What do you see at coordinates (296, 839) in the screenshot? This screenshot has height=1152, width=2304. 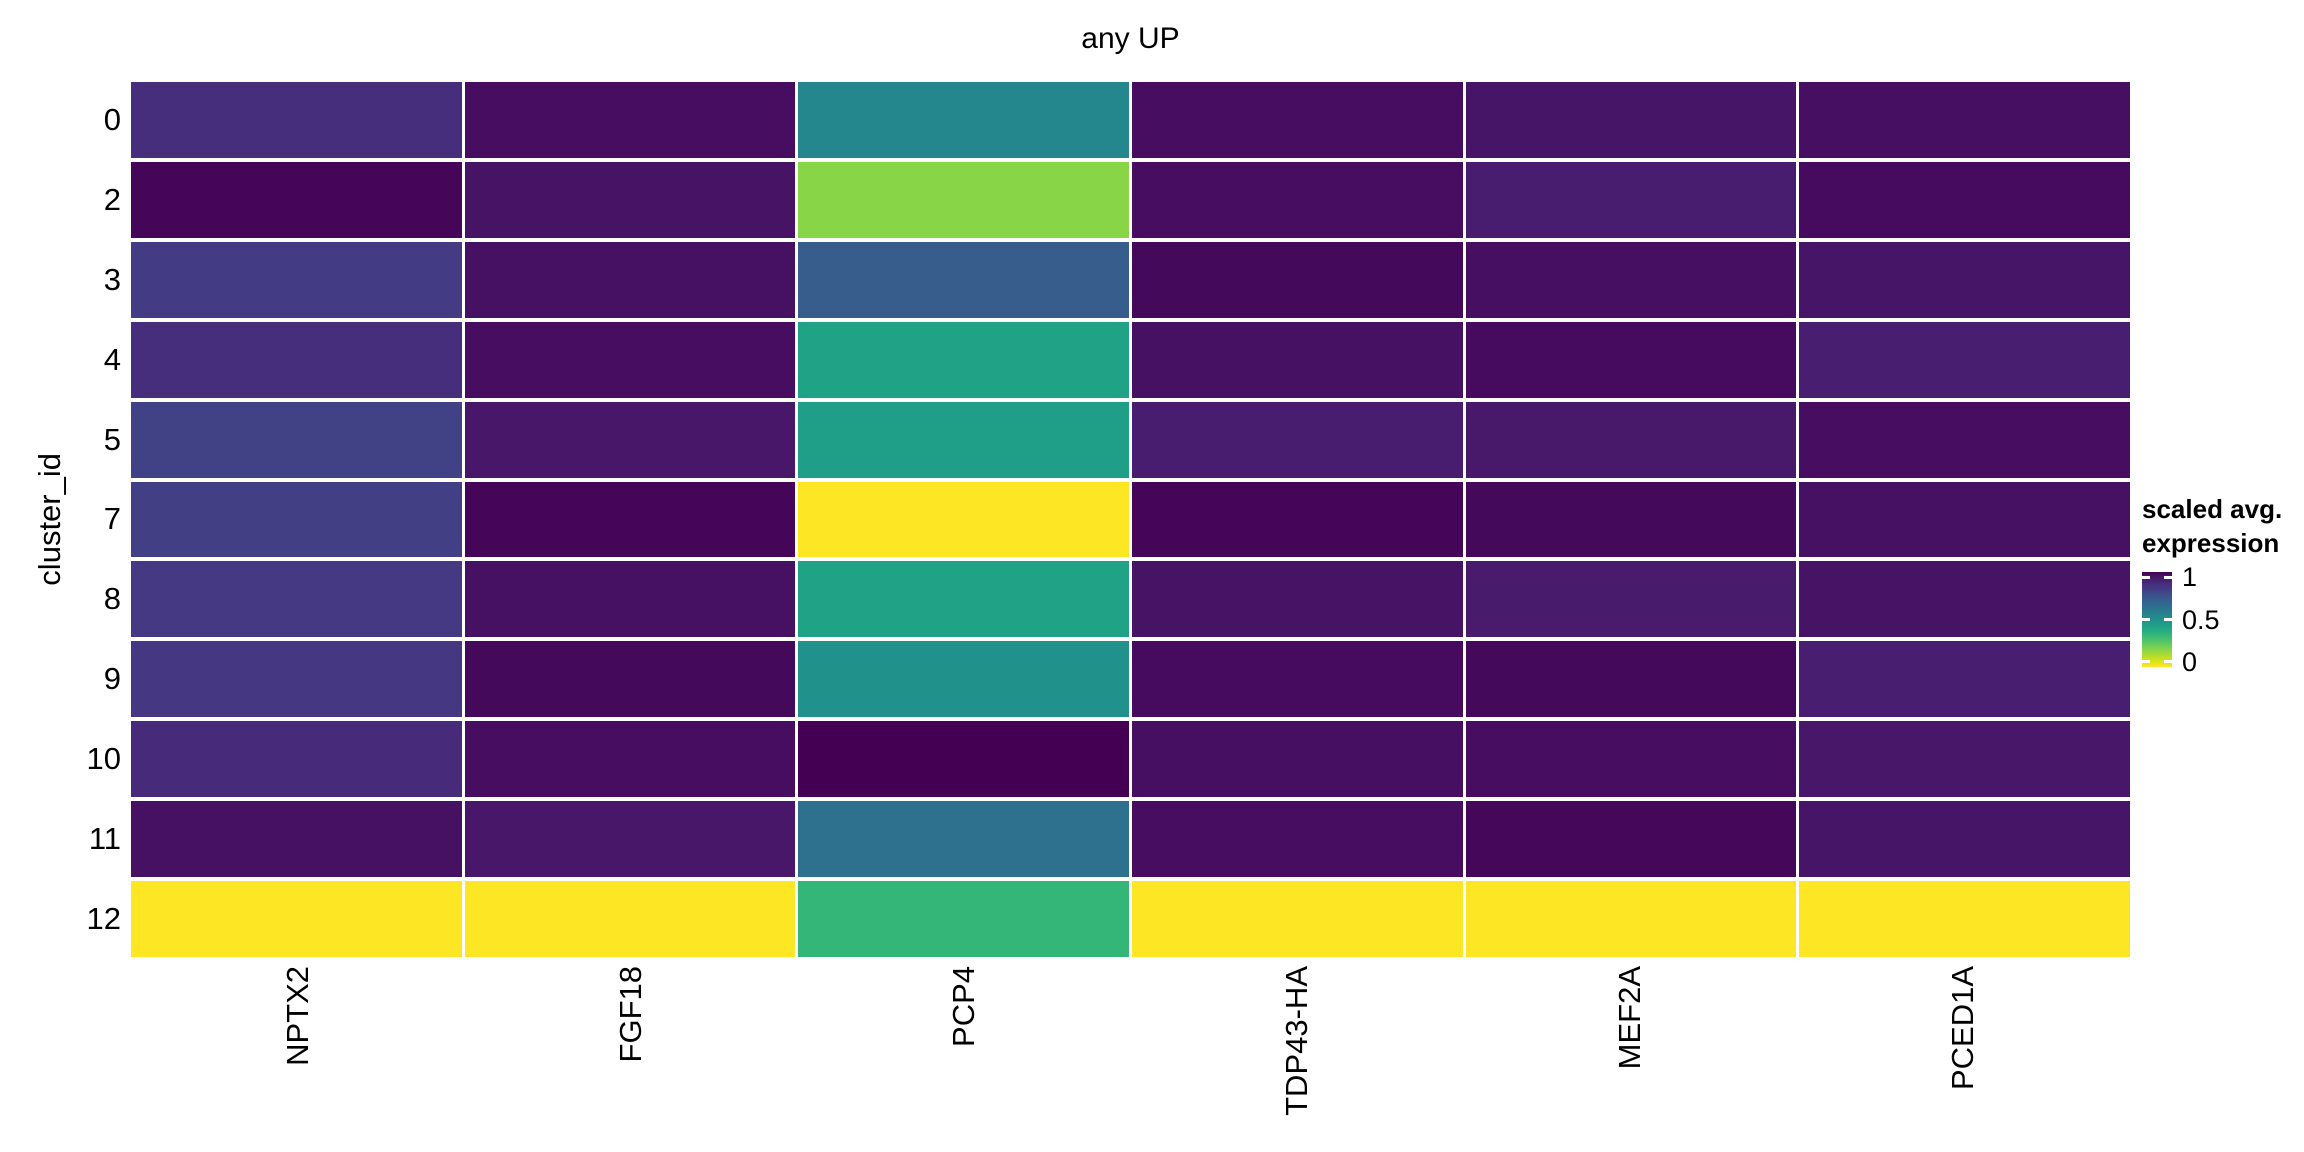 I see `heatmap-cell-11-nptx2` at bounding box center [296, 839].